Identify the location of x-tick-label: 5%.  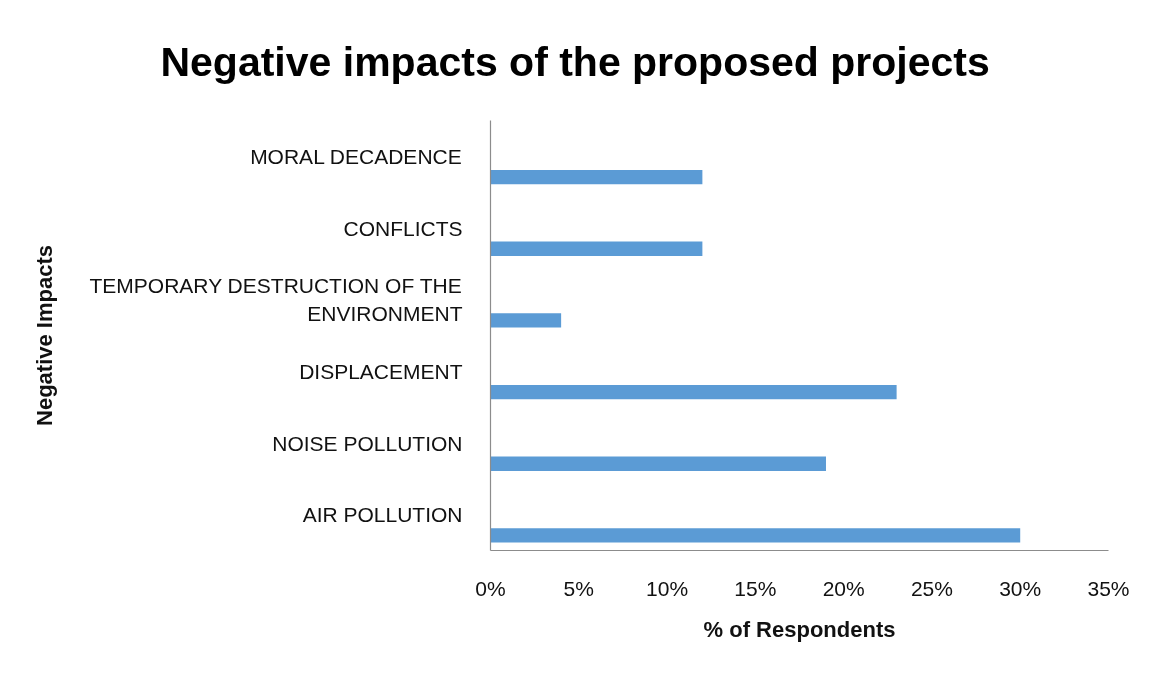
(578, 588).